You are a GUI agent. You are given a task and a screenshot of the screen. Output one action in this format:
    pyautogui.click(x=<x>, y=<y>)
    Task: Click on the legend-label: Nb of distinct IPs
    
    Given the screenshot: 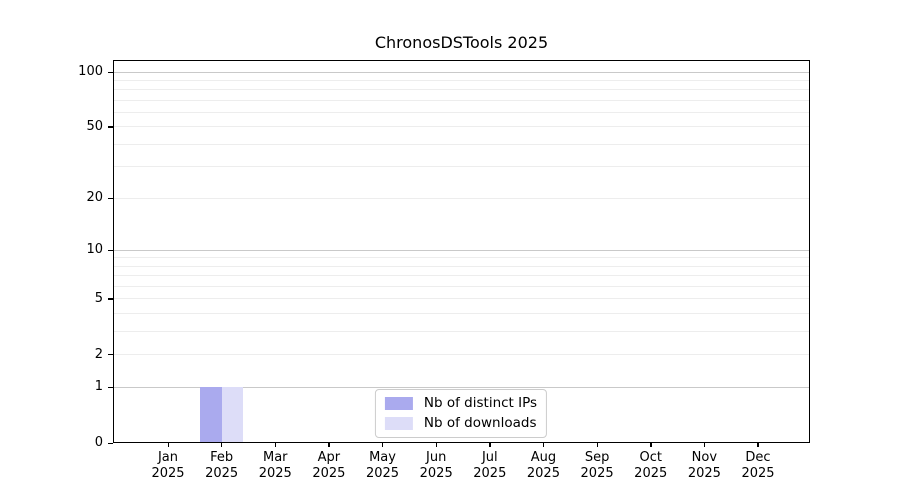 What is the action you would take?
    pyautogui.click(x=480, y=403)
    